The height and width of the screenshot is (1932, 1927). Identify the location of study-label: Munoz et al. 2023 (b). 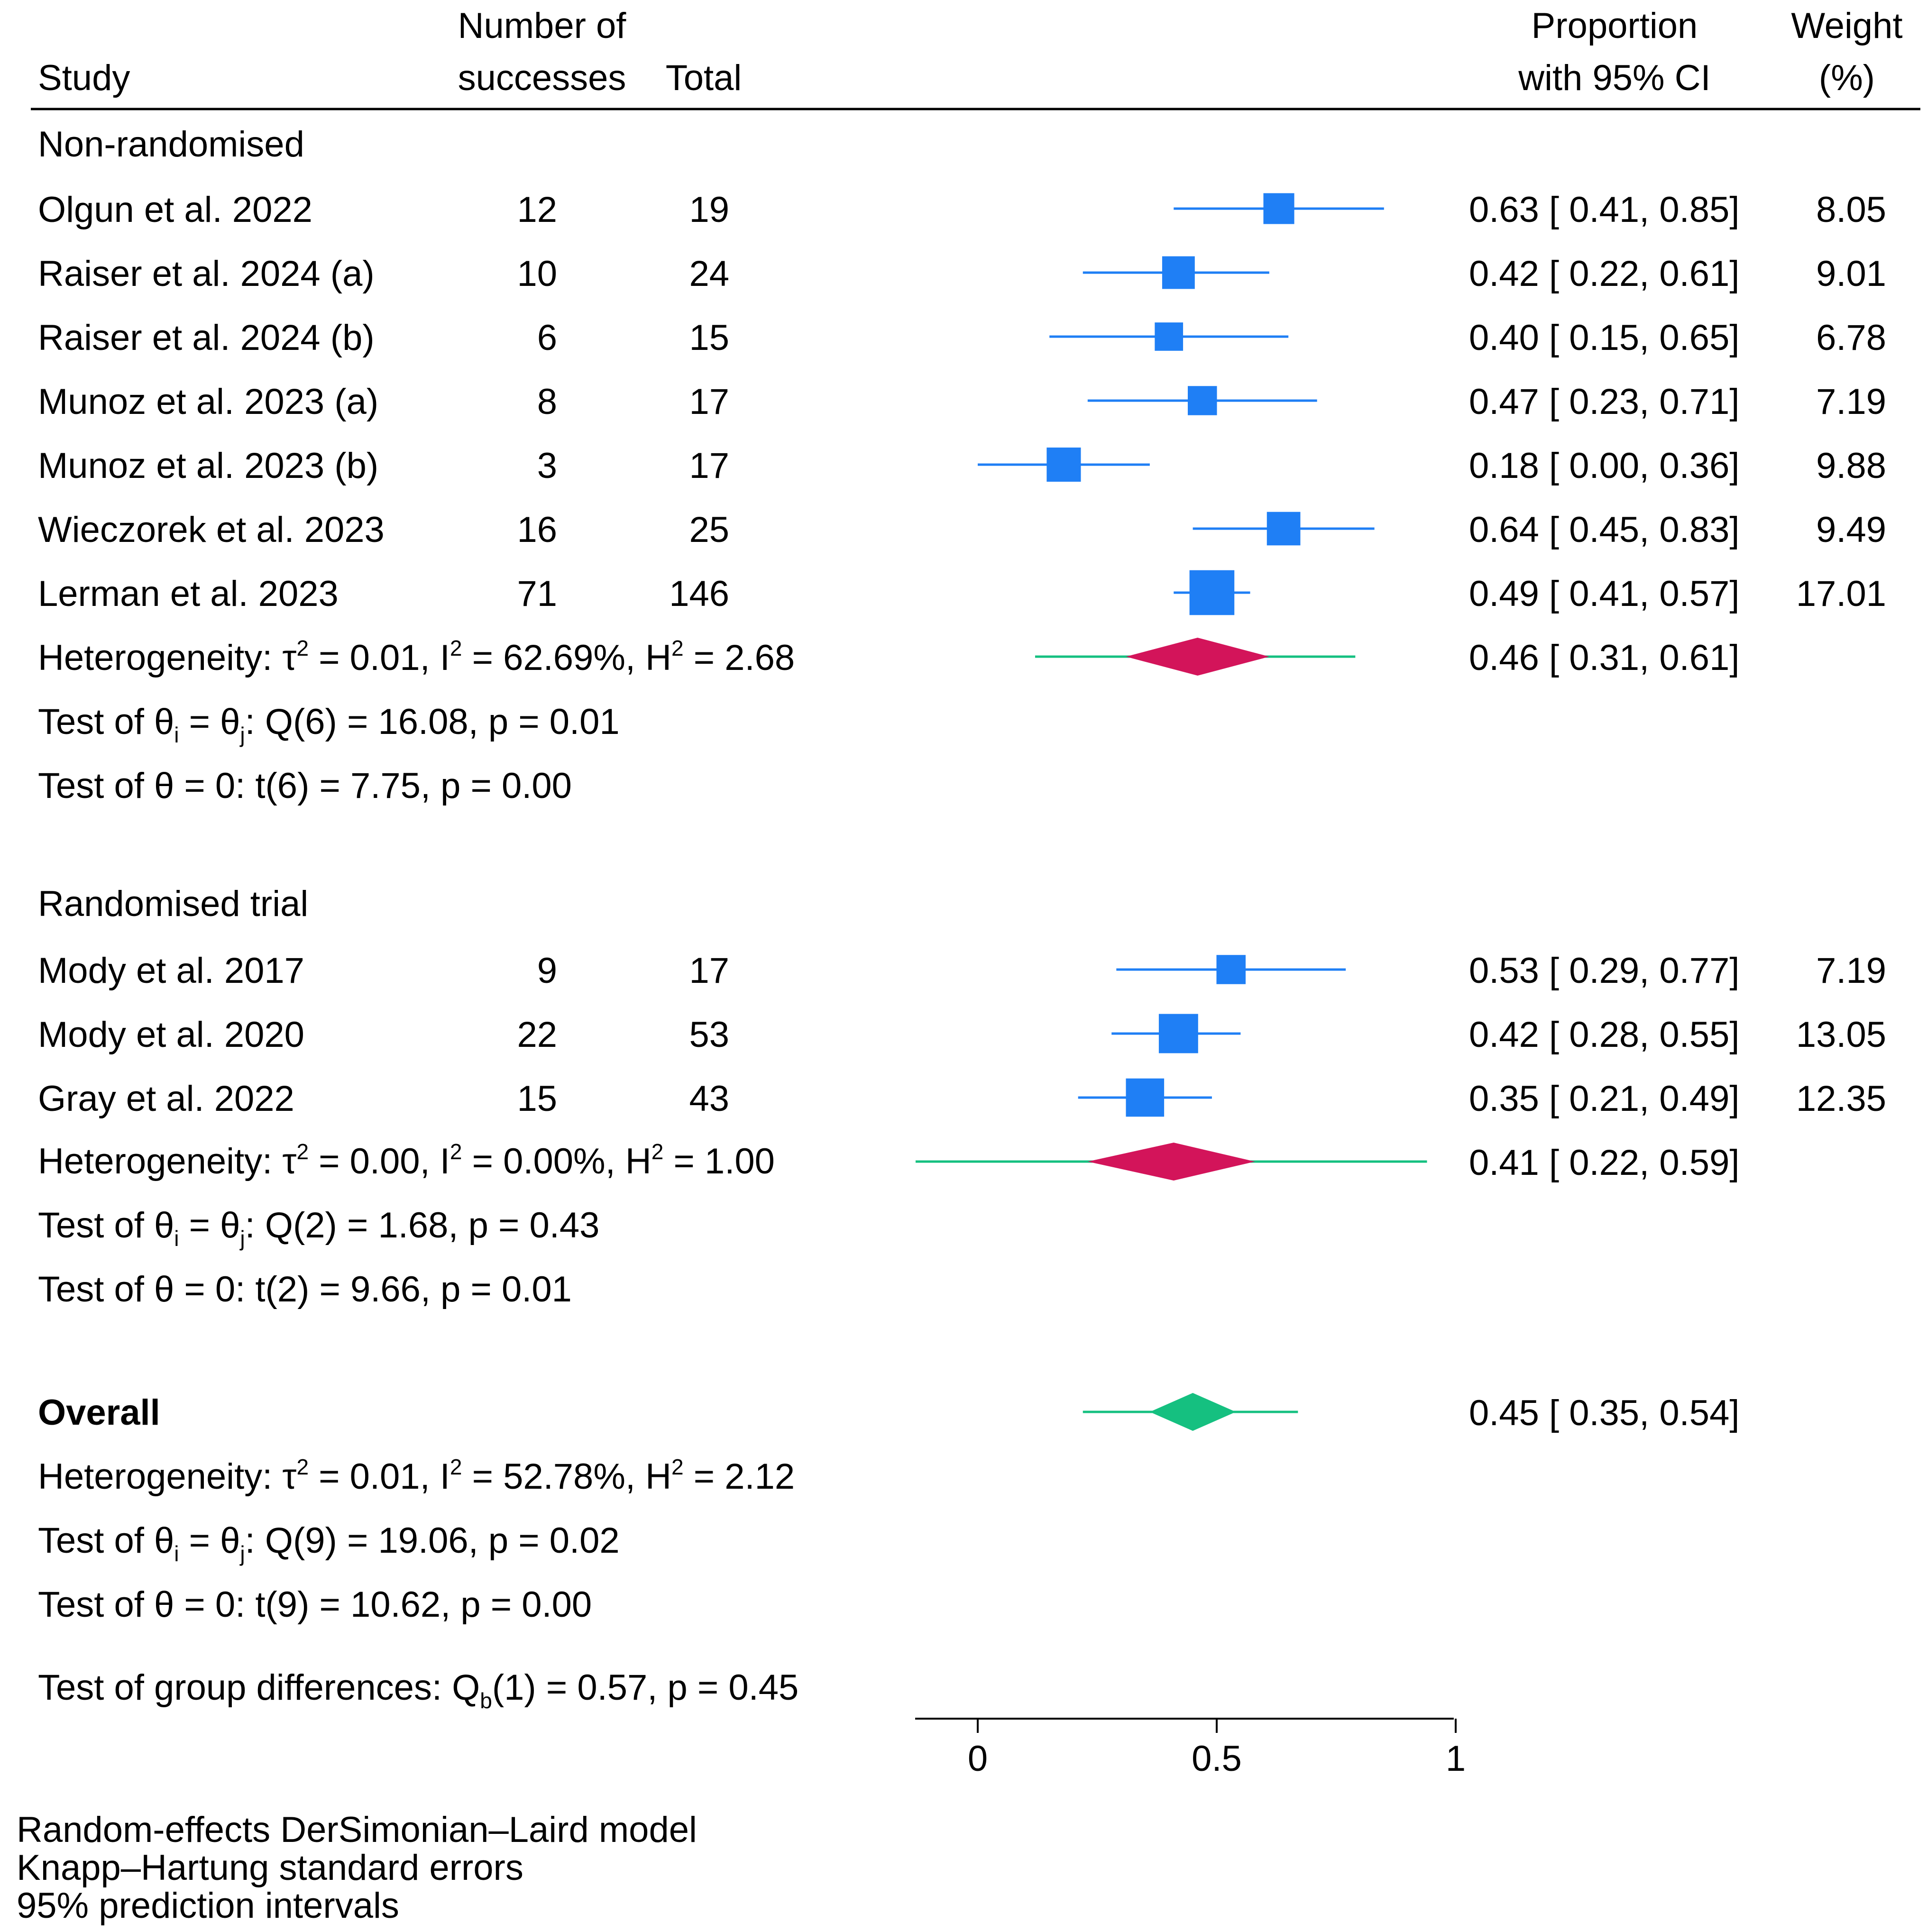
(208, 466).